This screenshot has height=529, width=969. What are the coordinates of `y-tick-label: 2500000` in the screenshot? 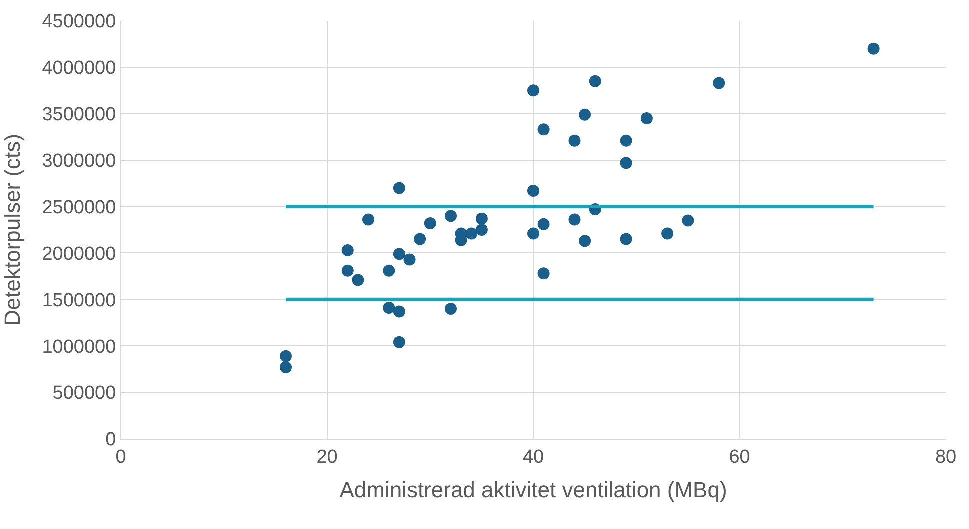 It's located at (79, 207).